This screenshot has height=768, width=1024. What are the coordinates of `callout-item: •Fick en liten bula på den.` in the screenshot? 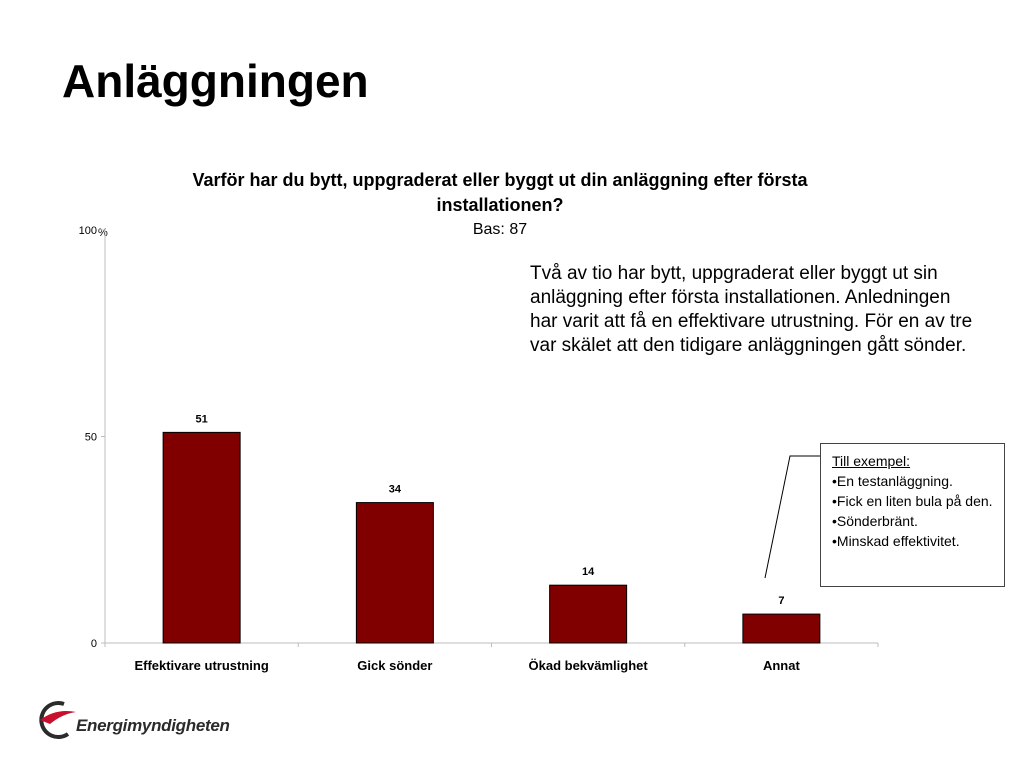 It's located at (912, 501).